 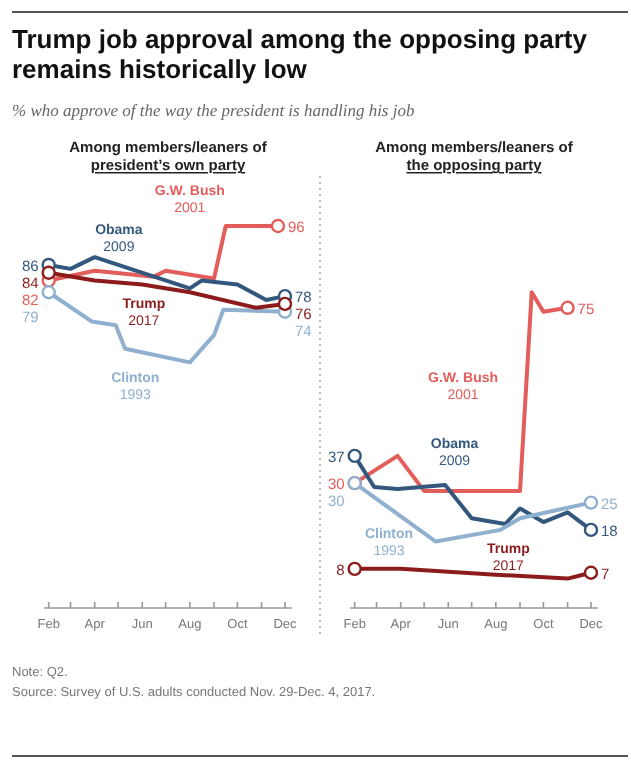 I want to click on text: Trump job approval among the opposing party remains historically low, so click(x=300, y=54).